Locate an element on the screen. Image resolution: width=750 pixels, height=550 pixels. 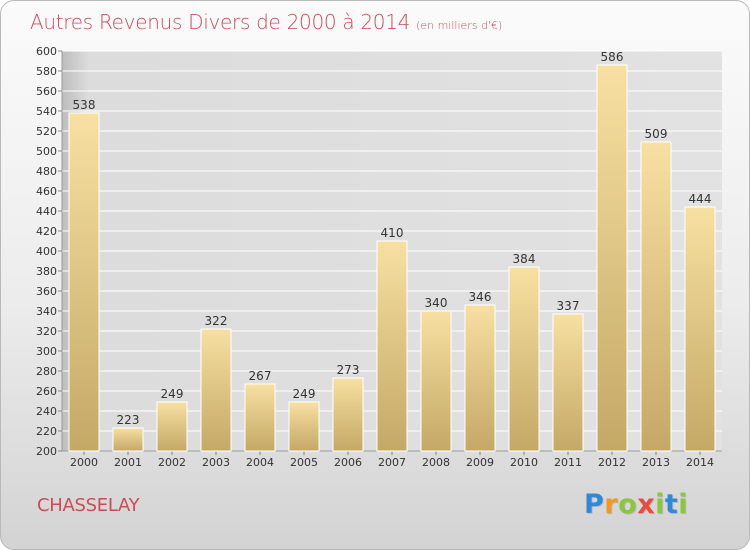
bar-2000 is located at coordinates (84, 282).